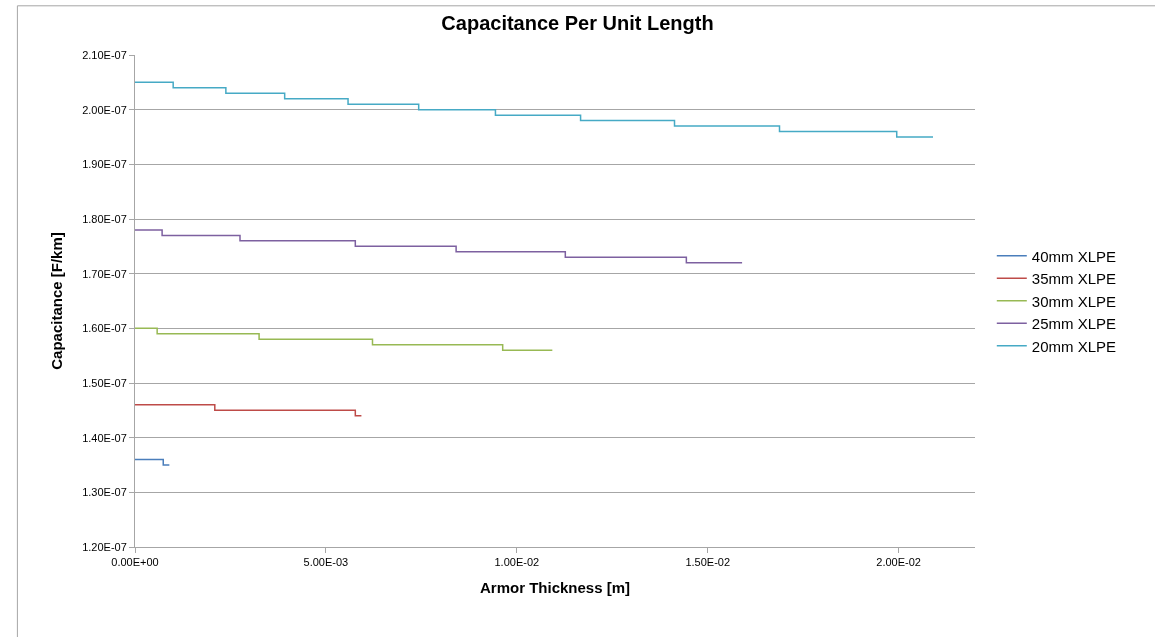  I want to click on legend-label: 20mm XLPE, so click(1073, 346).